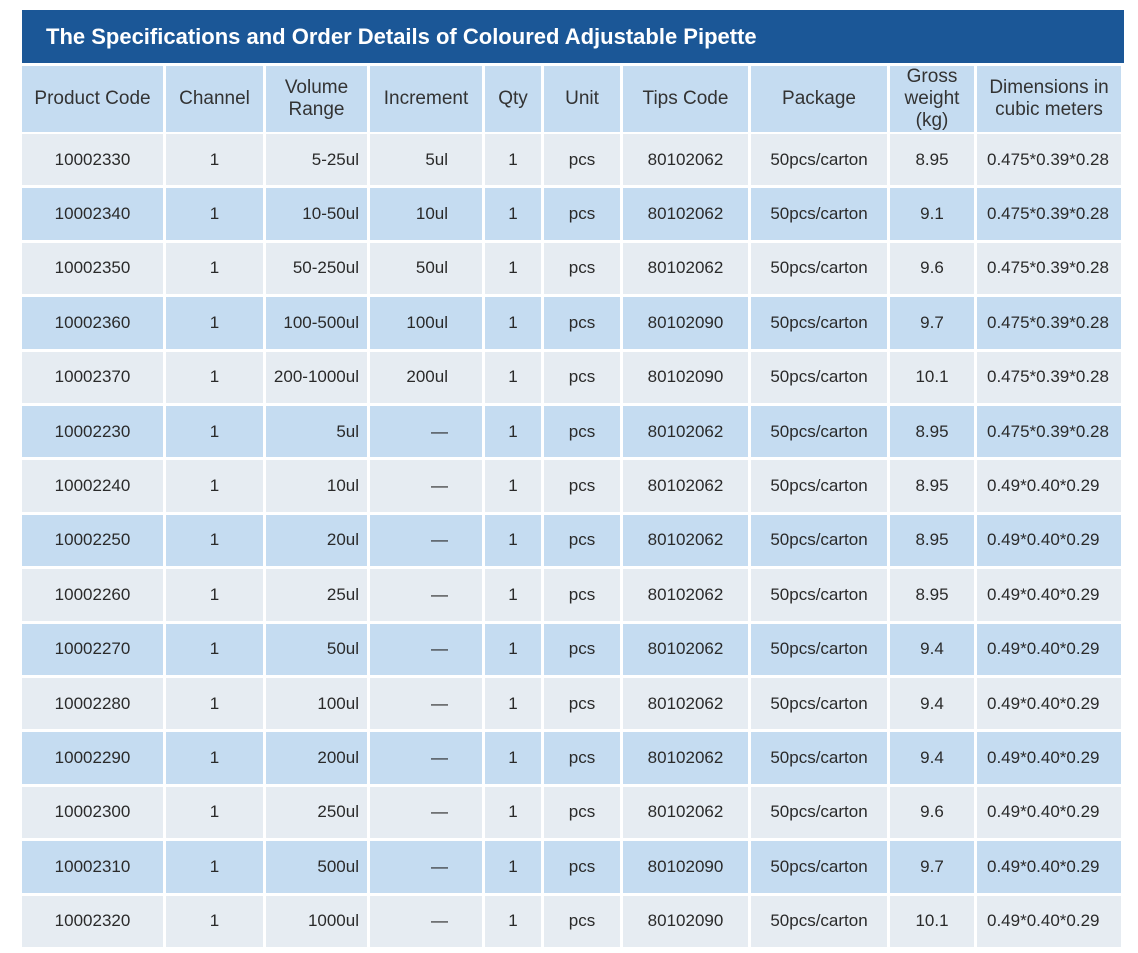 This screenshot has height=953, width=1138. Describe the element at coordinates (685, 99) in the screenshot. I see `header-cell: Tips Code` at that location.